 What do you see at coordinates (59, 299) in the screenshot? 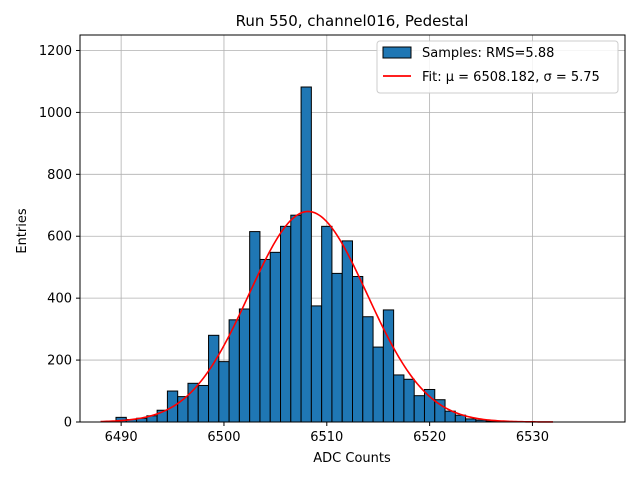
I see `y-tick-label: 400` at bounding box center [59, 299].